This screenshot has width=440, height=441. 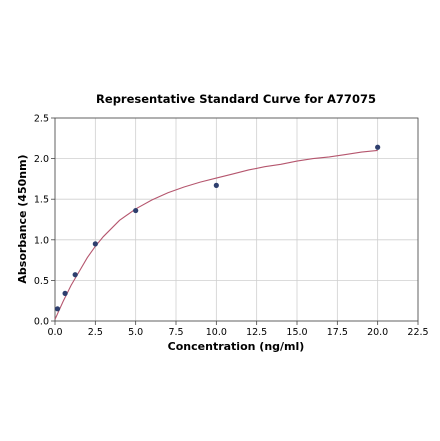 What do you see at coordinates (377, 332) in the screenshot?
I see `x-tick-label: 20.0` at bounding box center [377, 332].